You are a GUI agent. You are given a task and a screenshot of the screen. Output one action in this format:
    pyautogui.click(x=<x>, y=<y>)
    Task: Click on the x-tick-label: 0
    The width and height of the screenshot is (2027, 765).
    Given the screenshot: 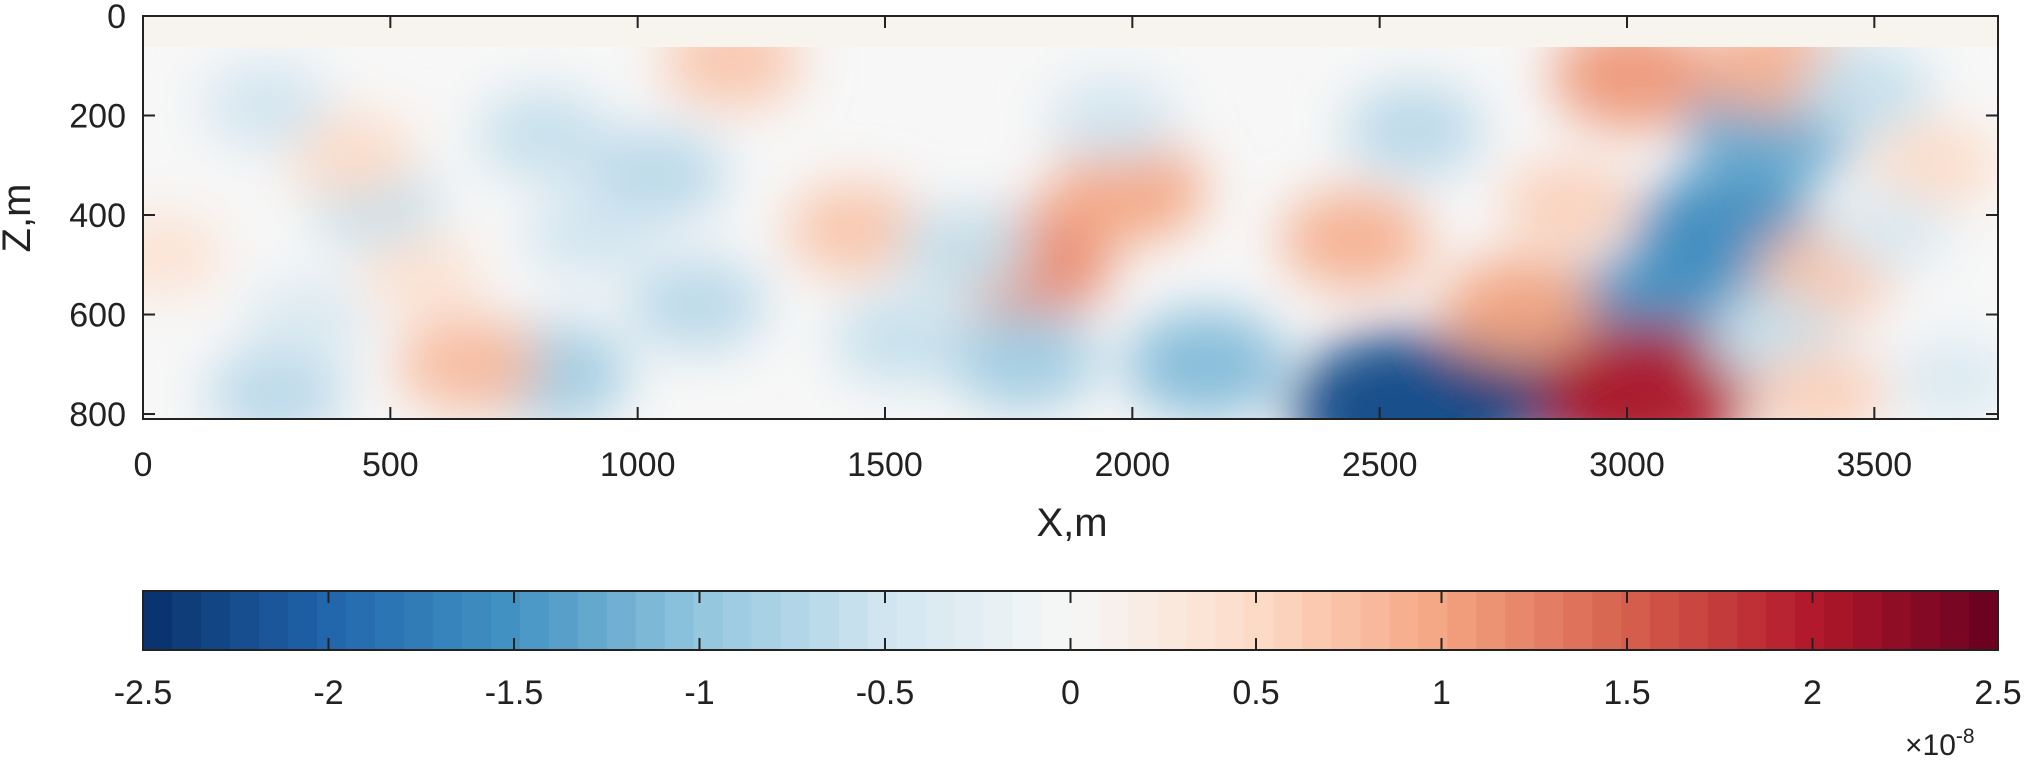 What is the action you would take?
    pyautogui.click(x=143, y=465)
    